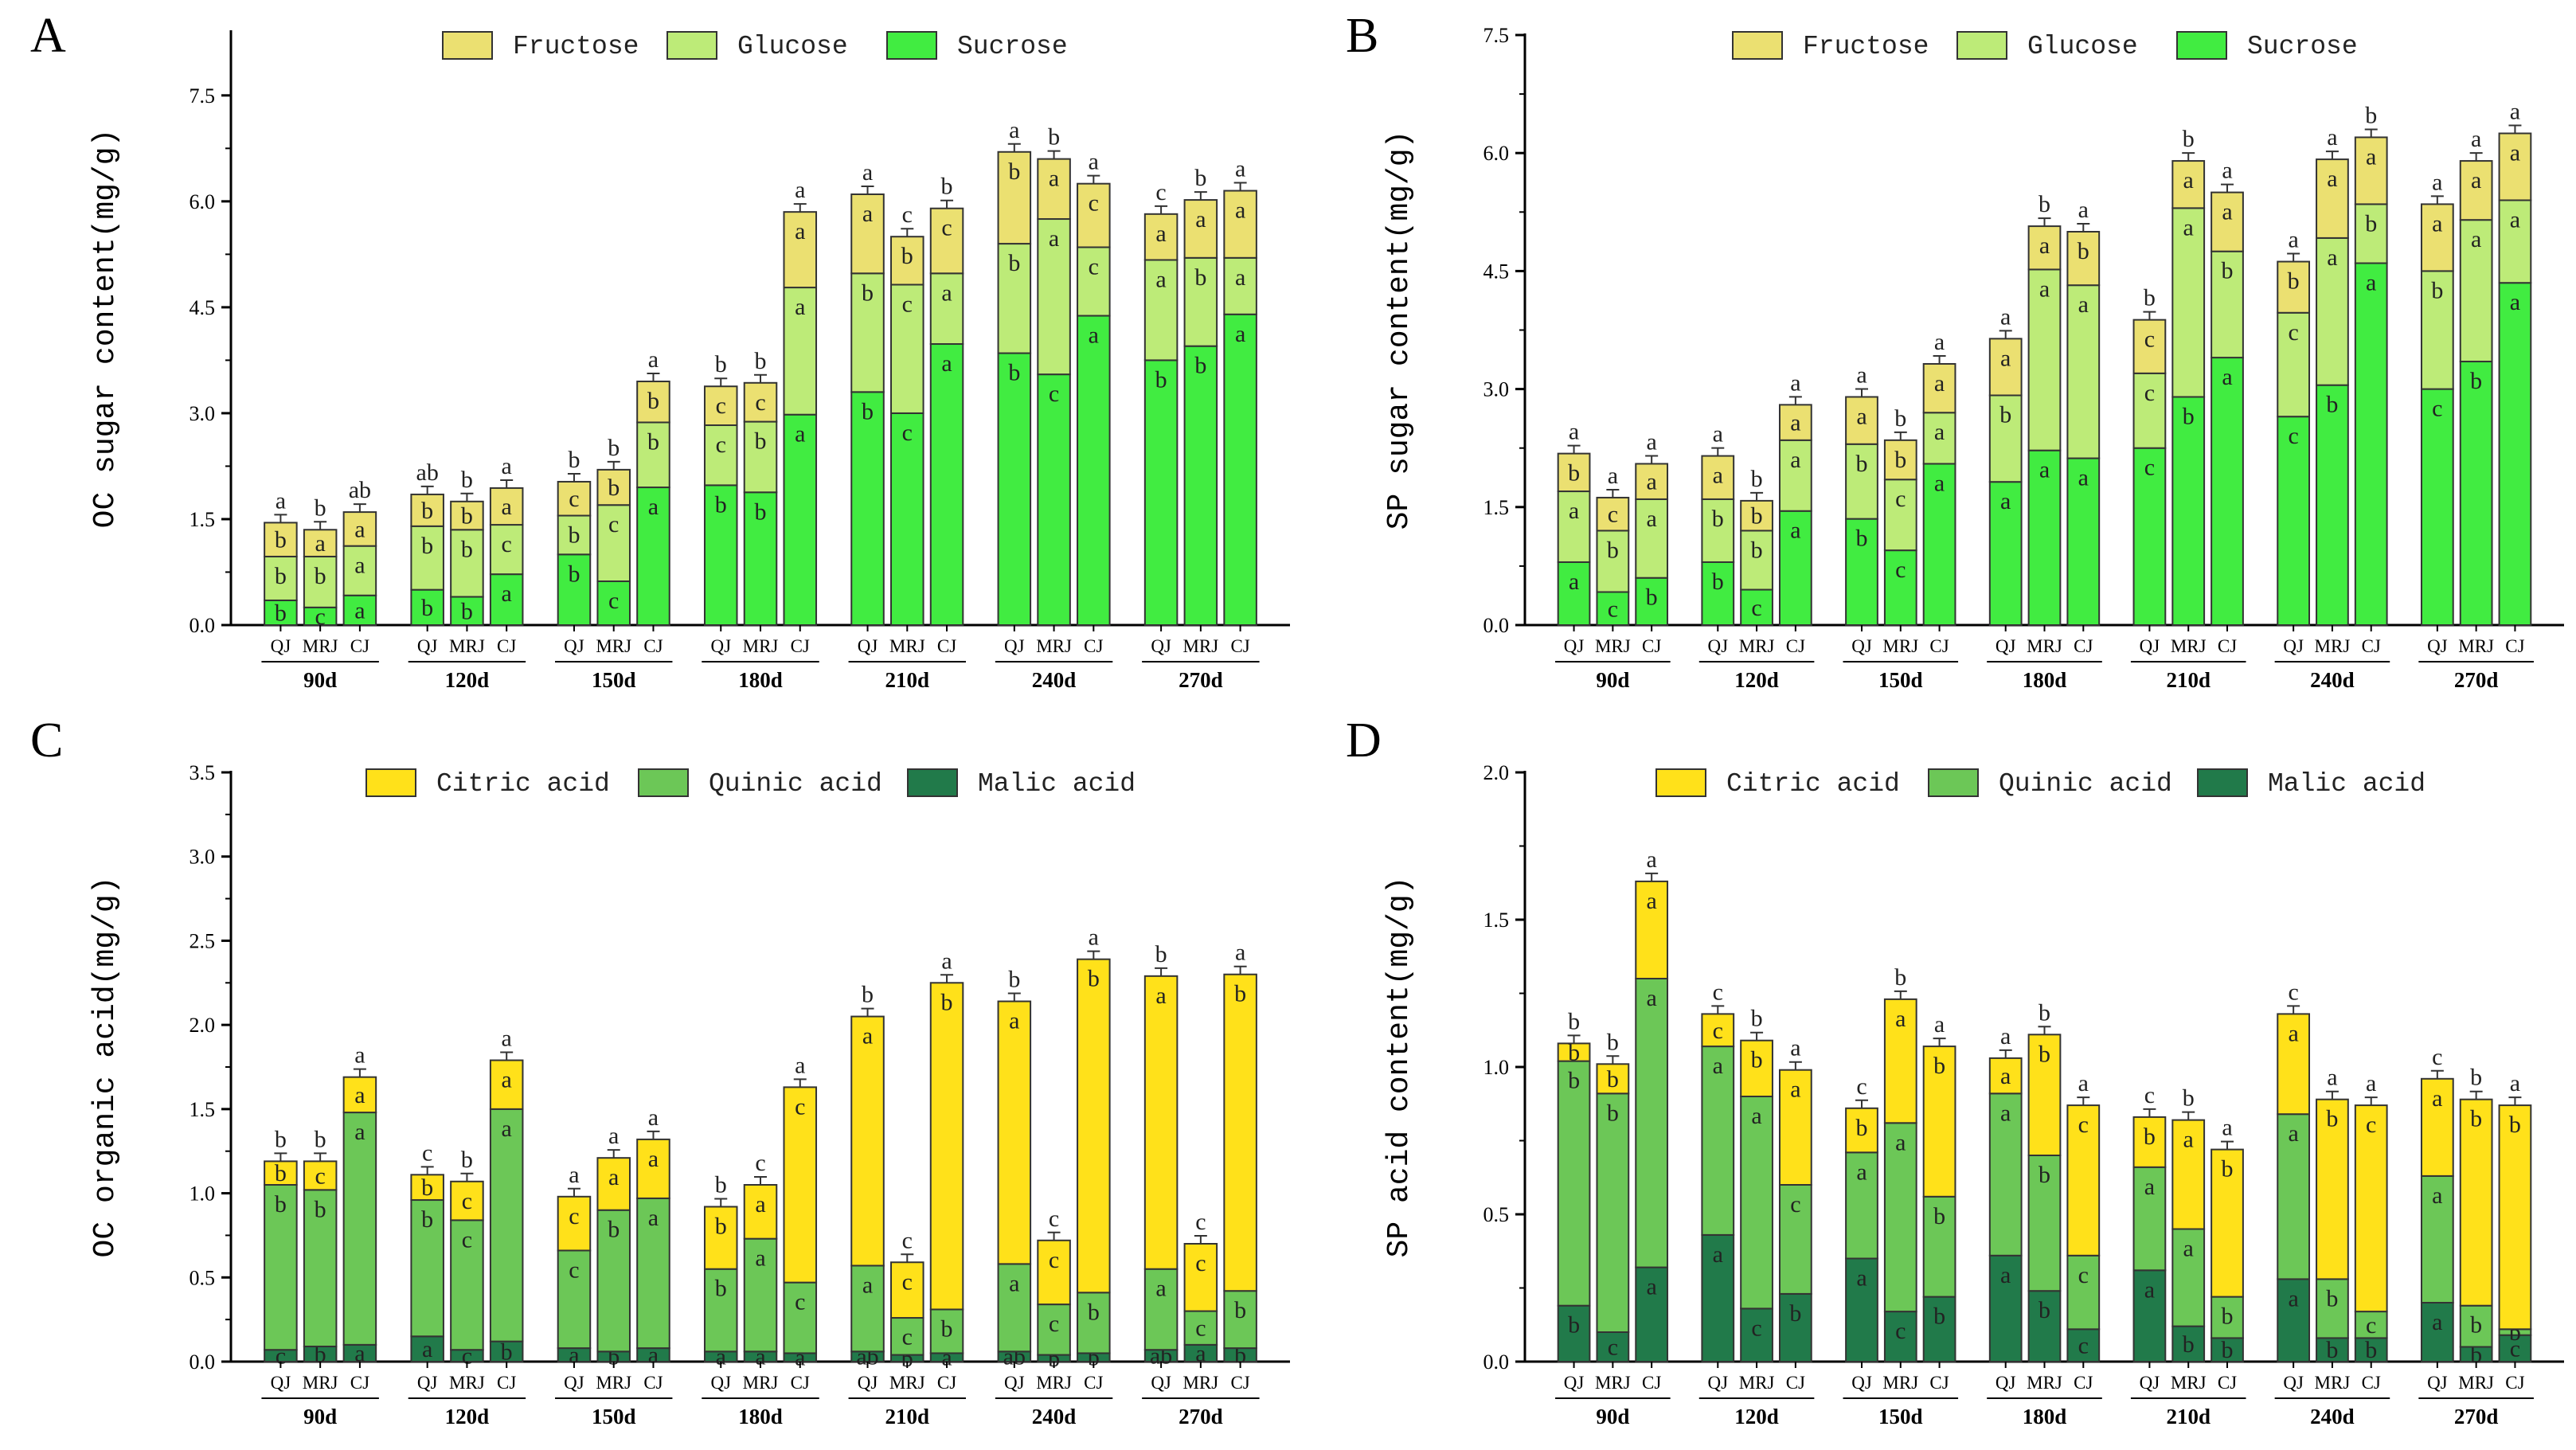 Image resolution: width=2576 pixels, height=1450 pixels. What do you see at coordinates (2347, 784) in the screenshot?
I see `legend-label: Malic acid` at bounding box center [2347, 784].